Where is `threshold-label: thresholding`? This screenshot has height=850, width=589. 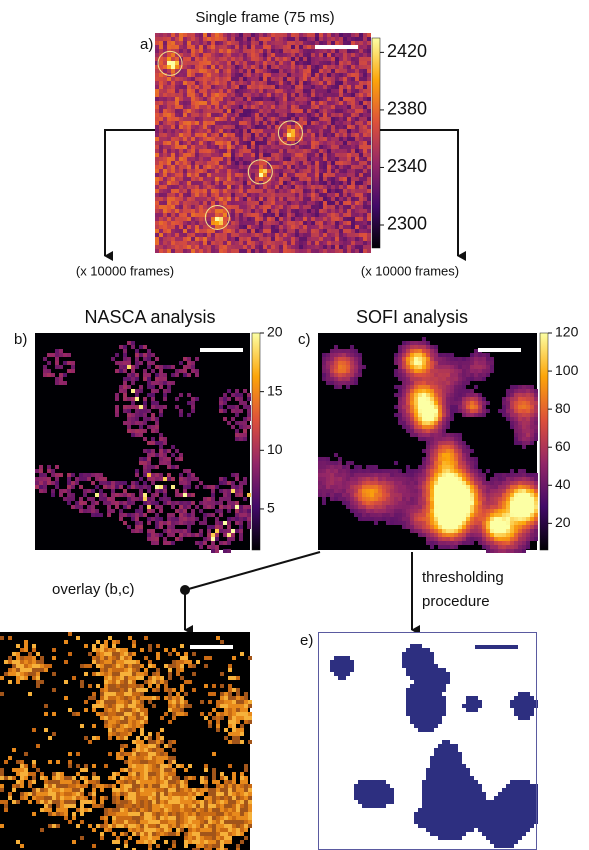
threshold-label: thresholding is located at coordinates (463, 577).